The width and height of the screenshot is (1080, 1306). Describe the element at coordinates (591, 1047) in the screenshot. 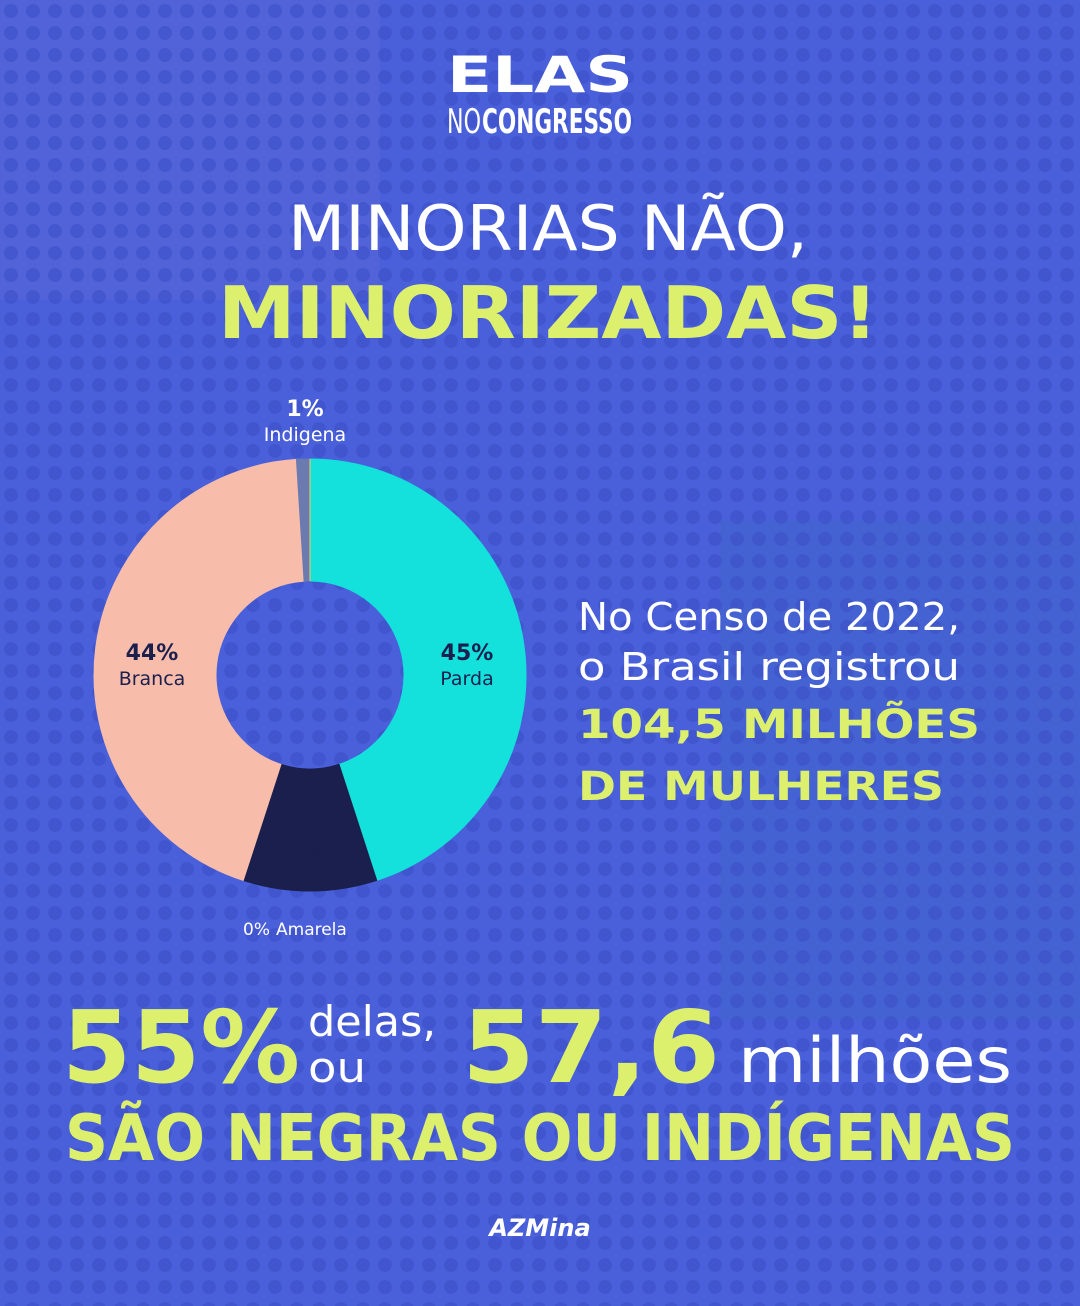

I see `bottom-number: 57,6` at that location.